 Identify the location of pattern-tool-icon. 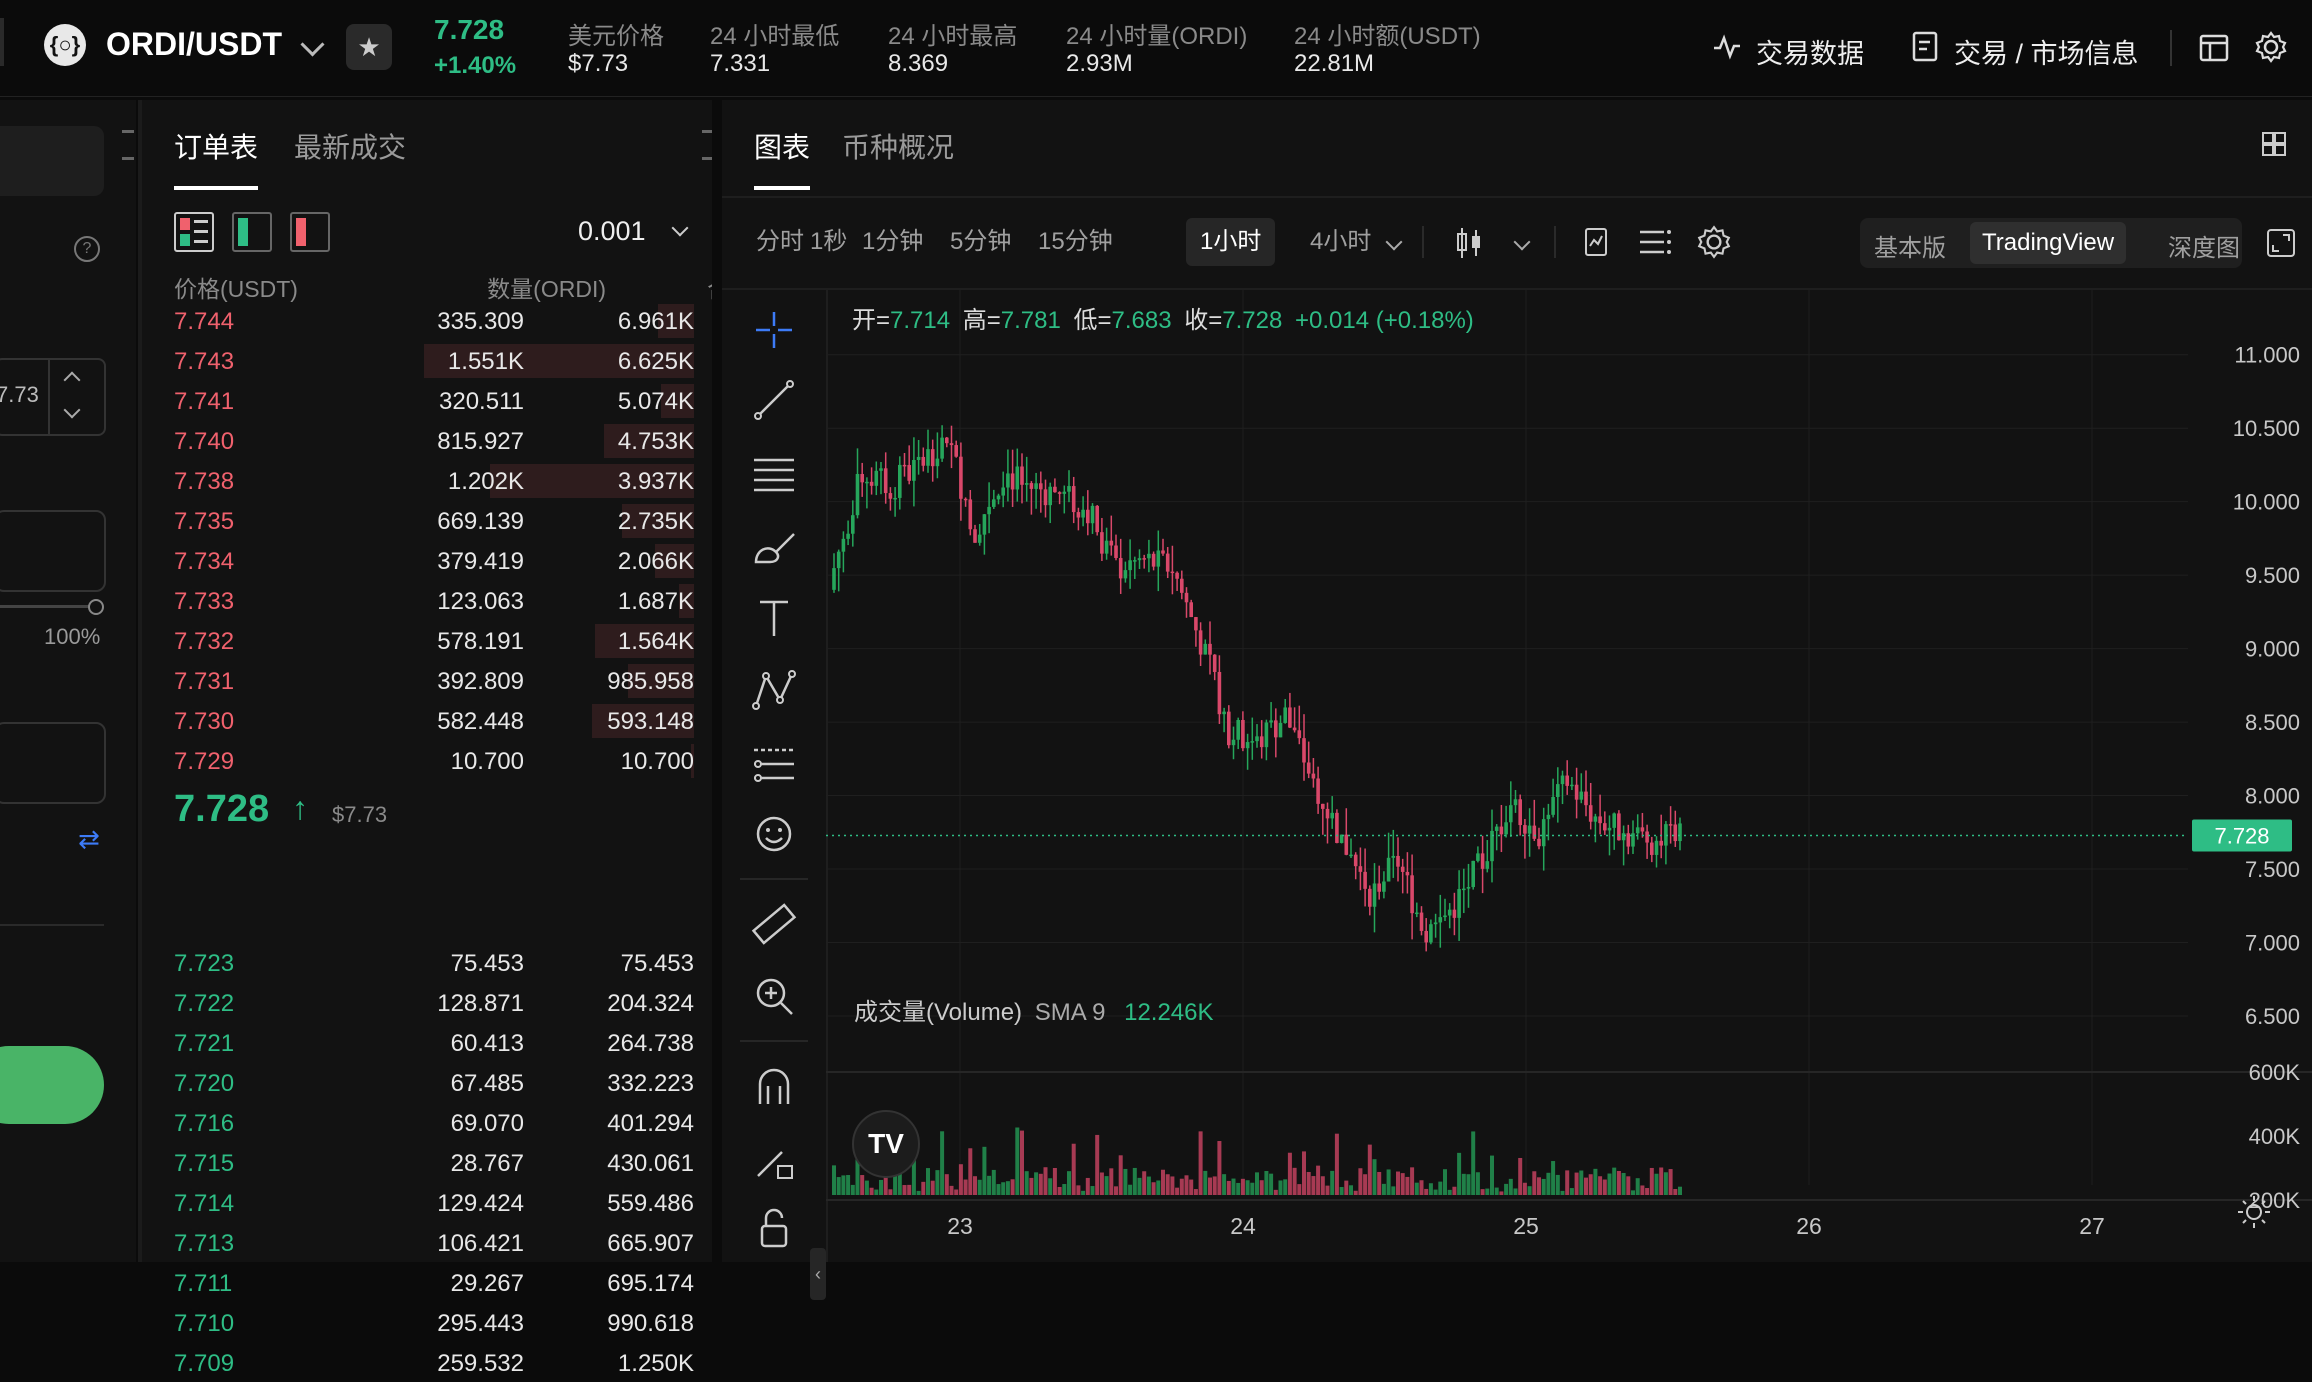
(774, 690).